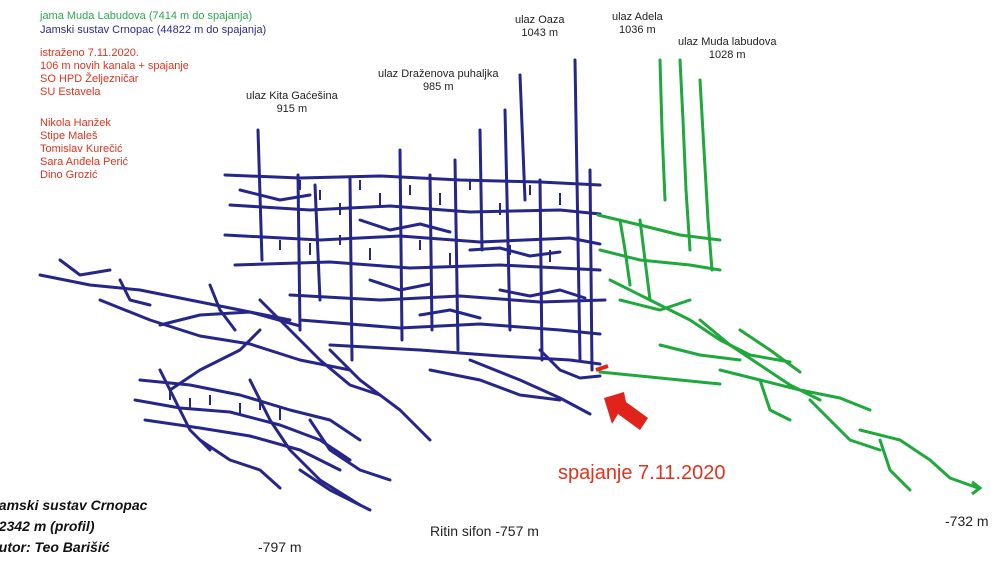  I want to click on connection-segment, so click(602, 368).